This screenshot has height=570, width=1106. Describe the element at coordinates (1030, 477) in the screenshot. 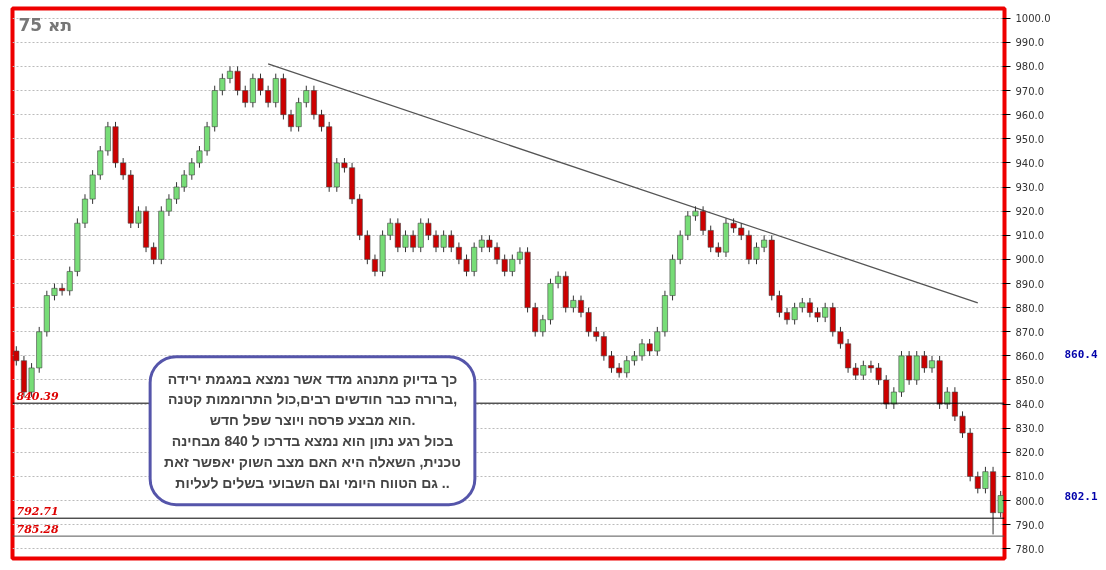

I see `y-tick-label: 810.0` at that location.